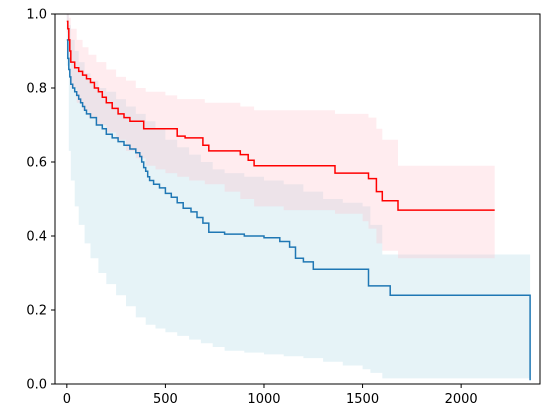  I want to click on x-tick-label: 2000, so click(461, 399).